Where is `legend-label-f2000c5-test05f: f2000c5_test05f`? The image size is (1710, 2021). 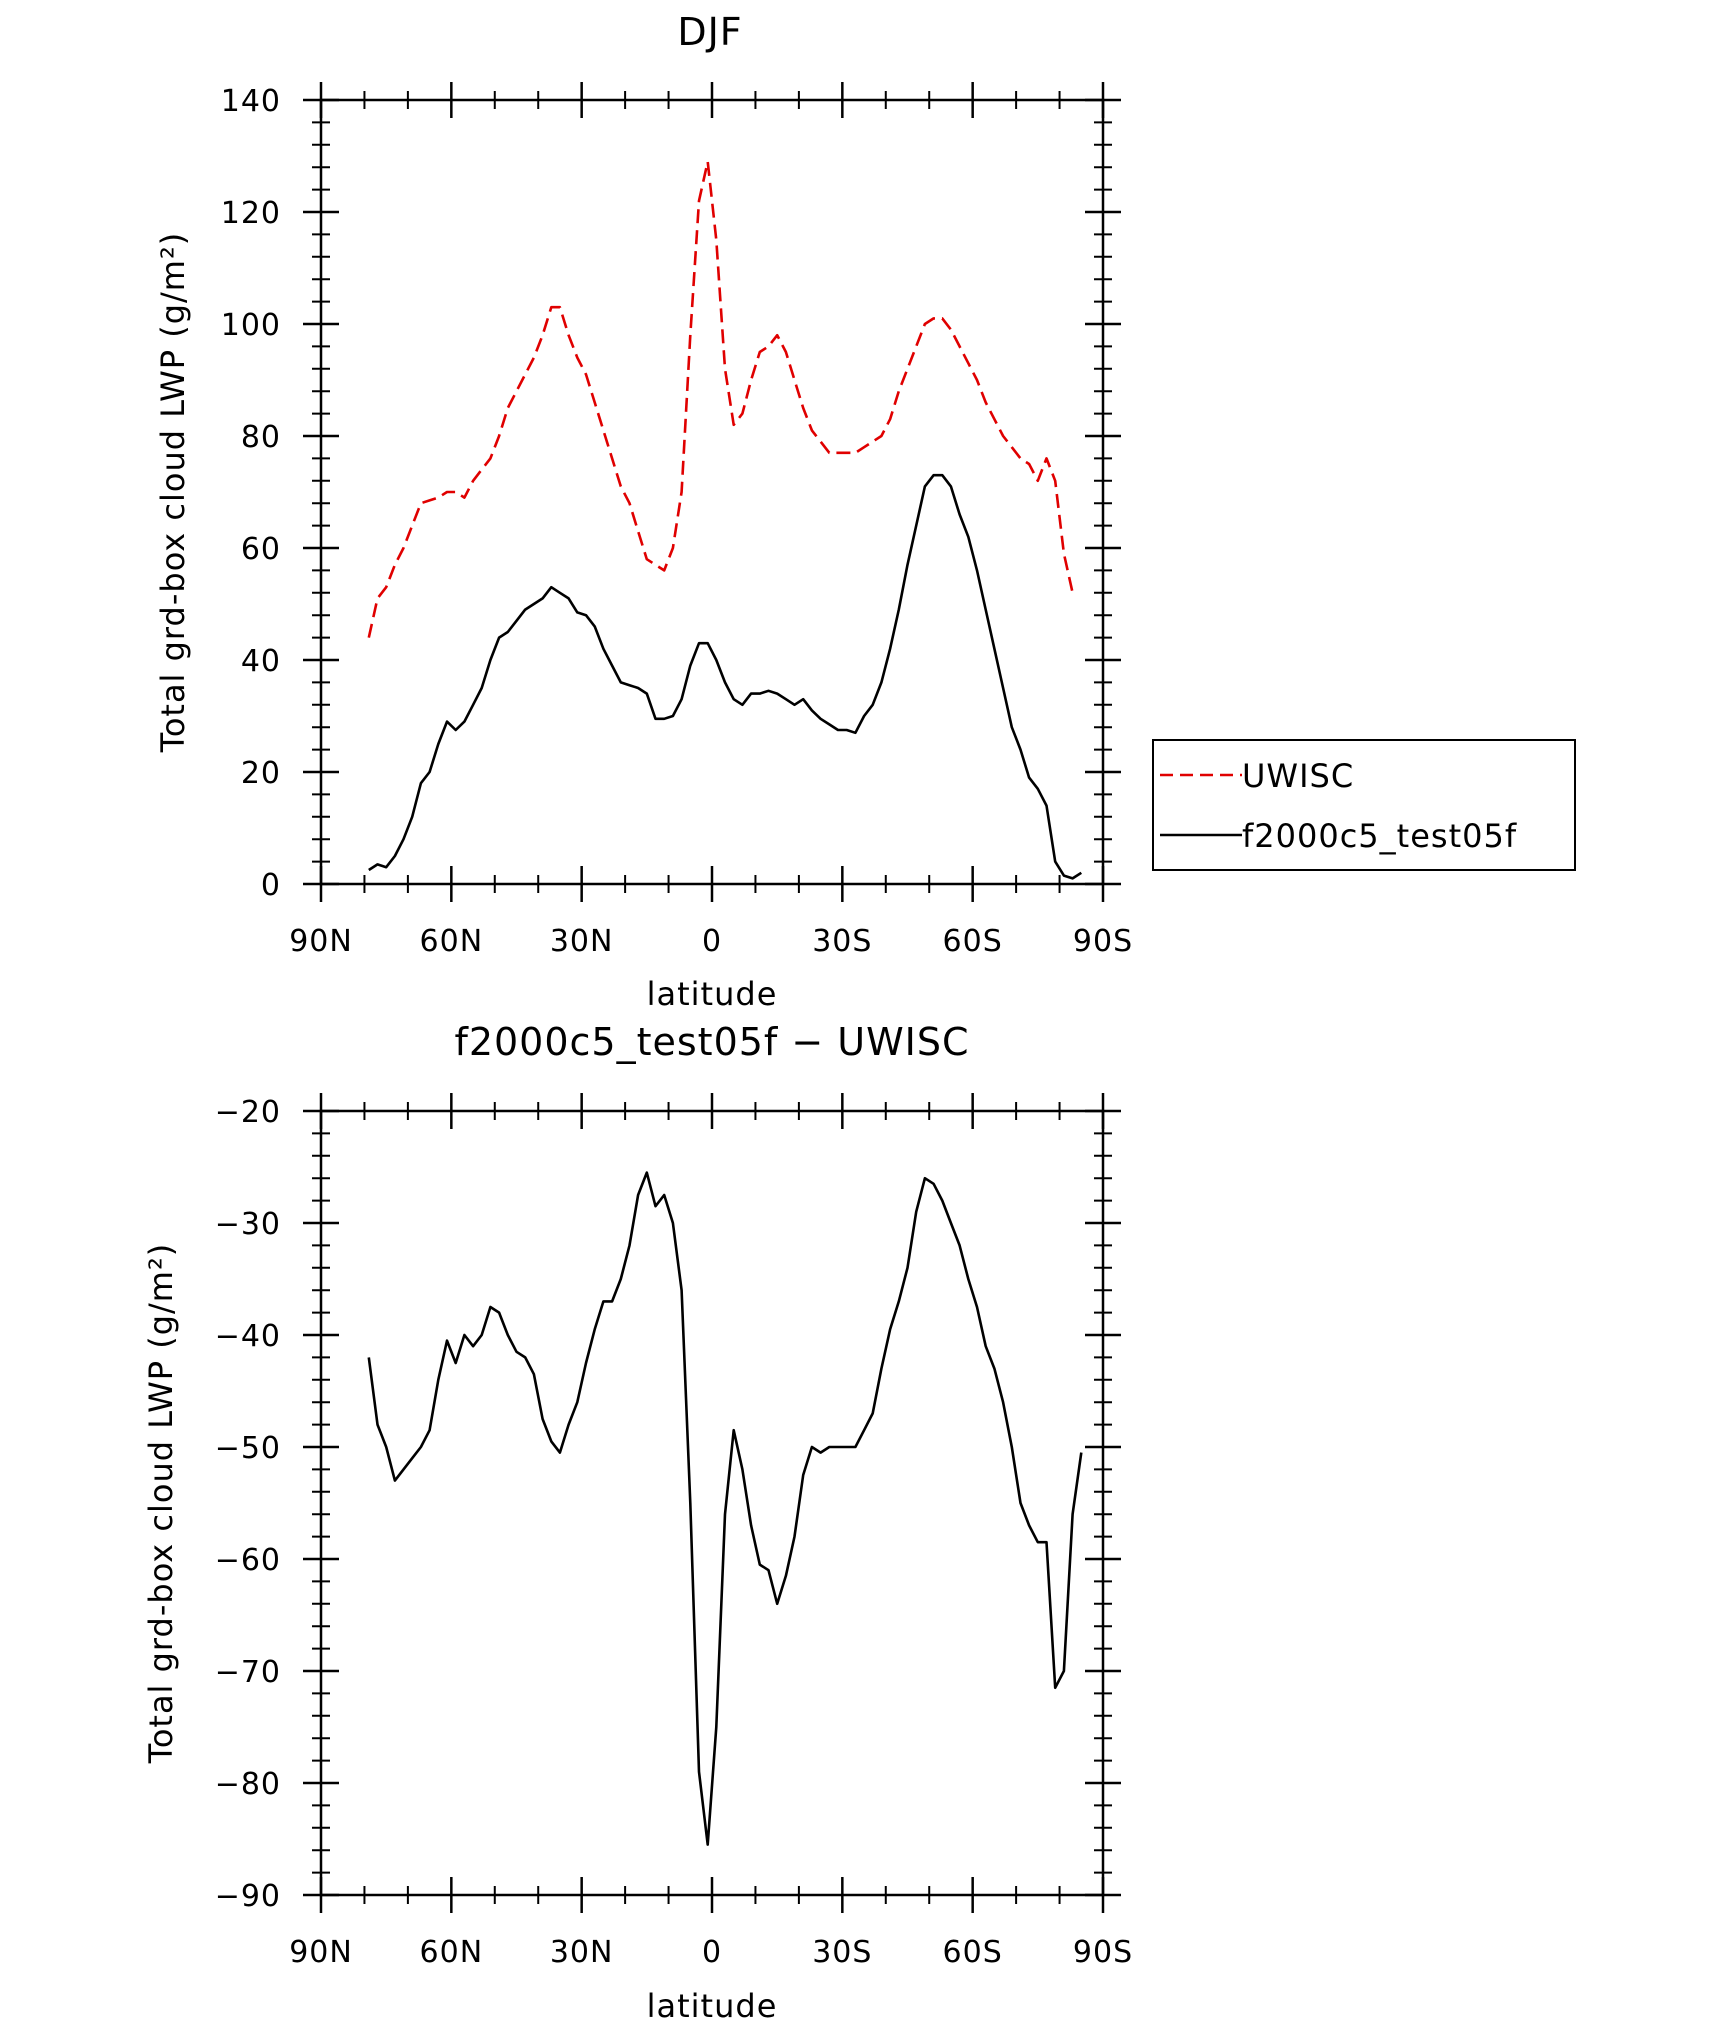
legend-label-f2000c5-test05f: f2000c5_test05f is located at coordinates (1379, 836).